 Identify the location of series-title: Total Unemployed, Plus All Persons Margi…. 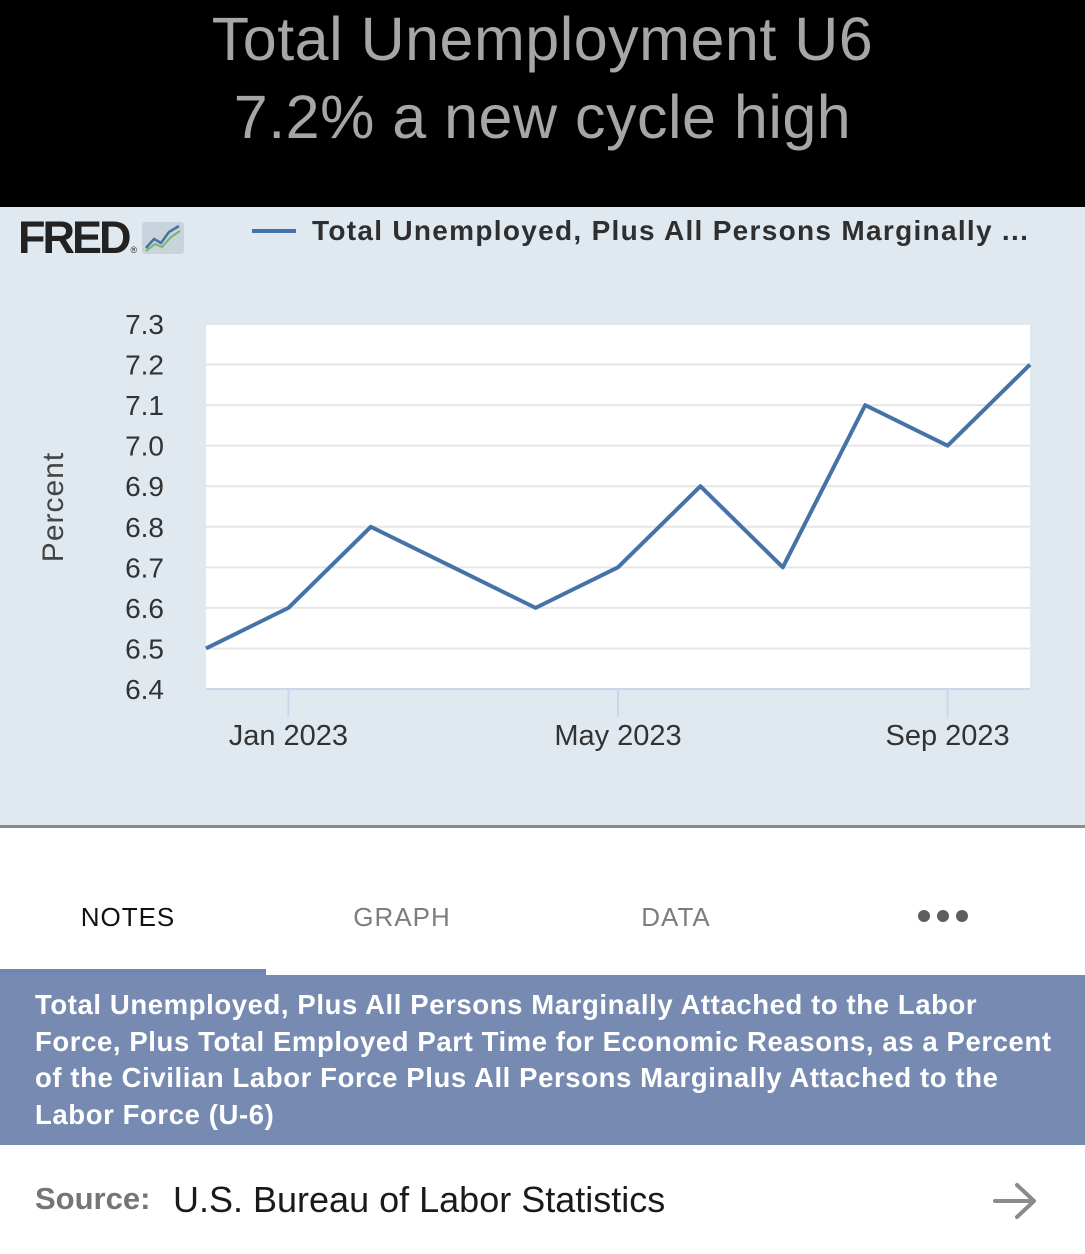
(542, 1060).